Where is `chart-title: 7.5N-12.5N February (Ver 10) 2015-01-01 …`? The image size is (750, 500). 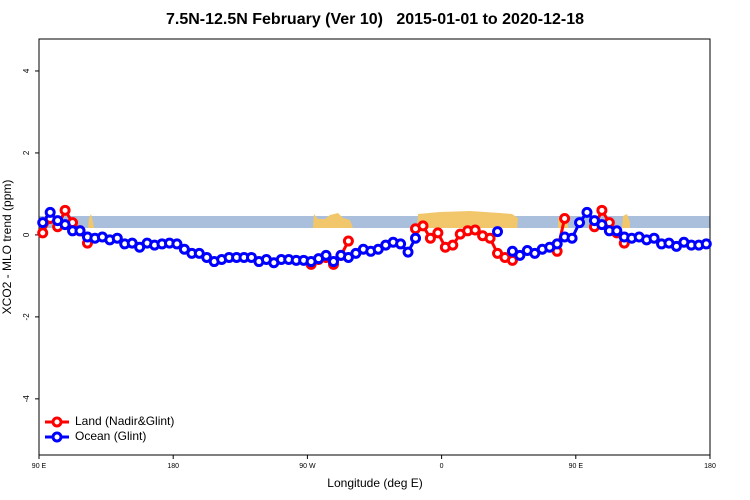
chart-title: 7.5N-12.5N February (Ver 10) 2015-01-01 … is located at coordinates (375, 19).